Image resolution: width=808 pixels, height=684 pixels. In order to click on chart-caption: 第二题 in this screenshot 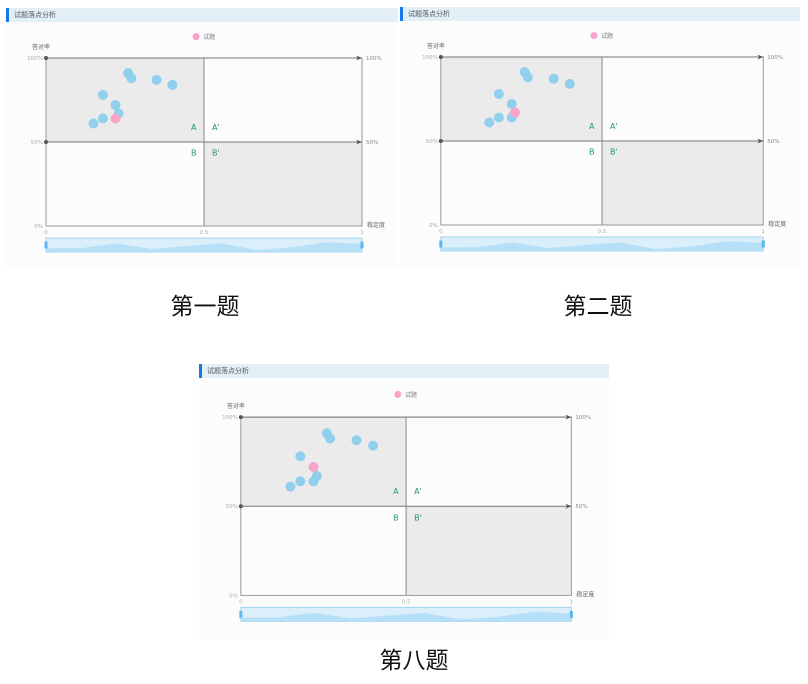, I will do `click(598, 307)`.